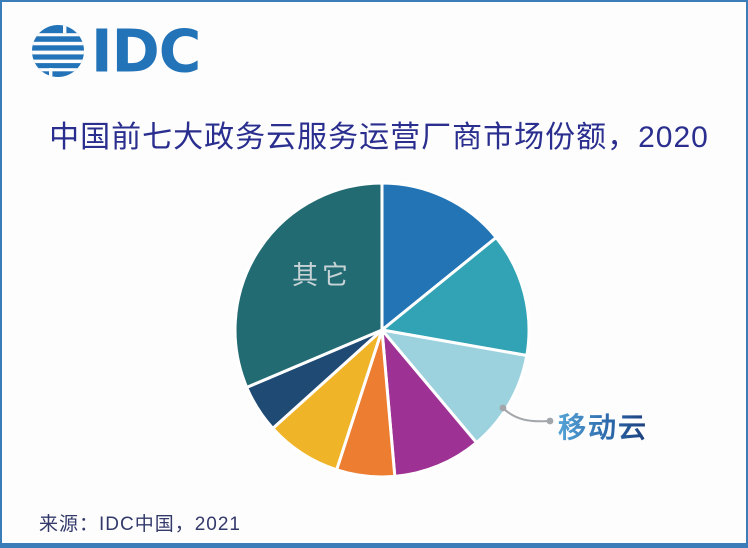 The image size is (748, 548). I want to click on chart-title: 中国前七大政务云服务运营厂商市场份额，2020, so click(379, 137).